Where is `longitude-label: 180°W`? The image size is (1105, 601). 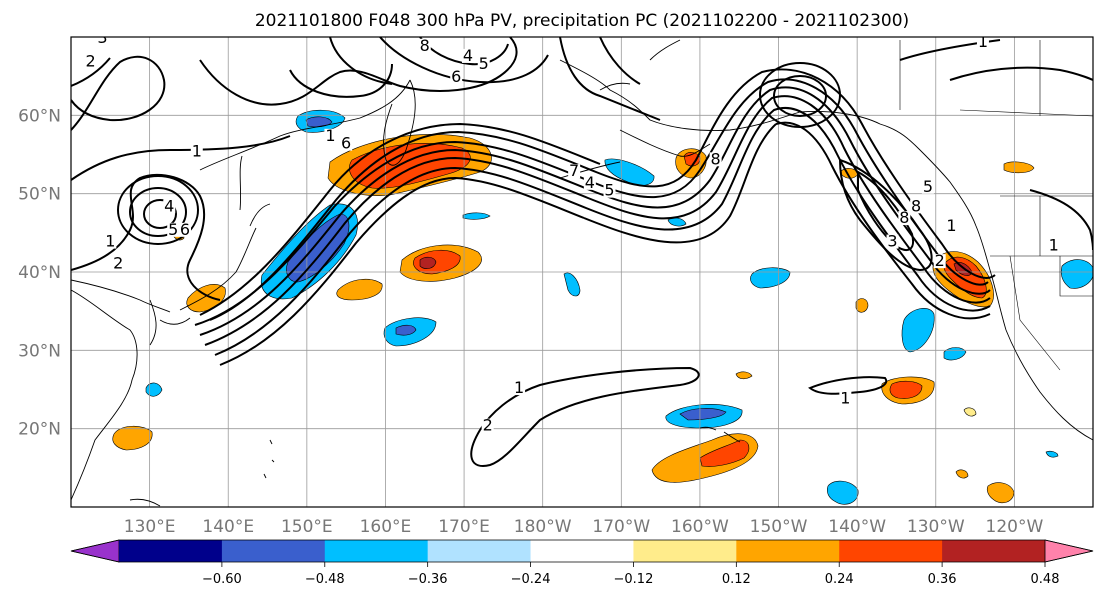 longitude-label: 180°W is located at coordinates (543, 527).